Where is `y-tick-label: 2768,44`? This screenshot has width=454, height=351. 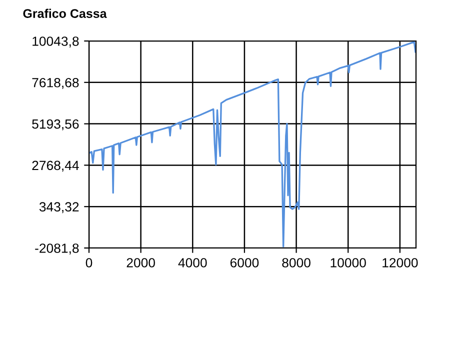
y-tick-label: 2768,44 is located at coordinates (55, 166).